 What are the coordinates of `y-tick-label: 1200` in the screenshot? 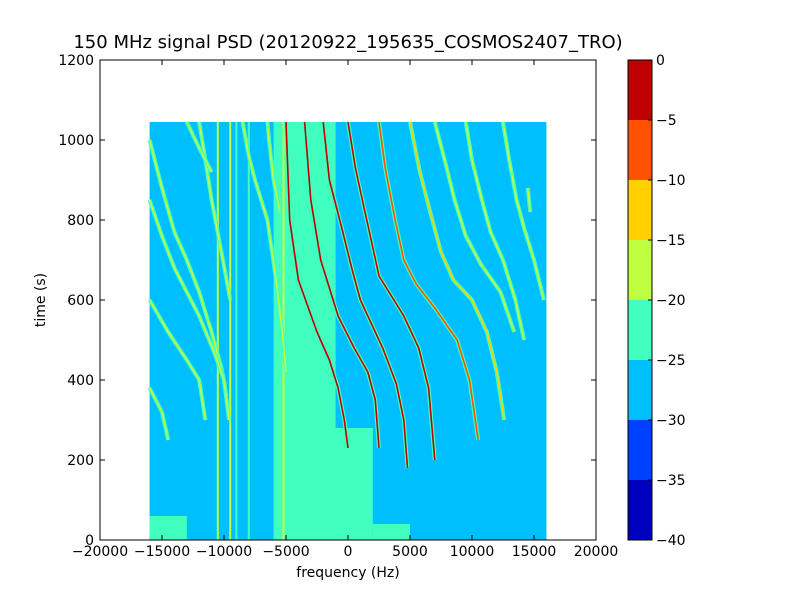 It's located at (76, 61).